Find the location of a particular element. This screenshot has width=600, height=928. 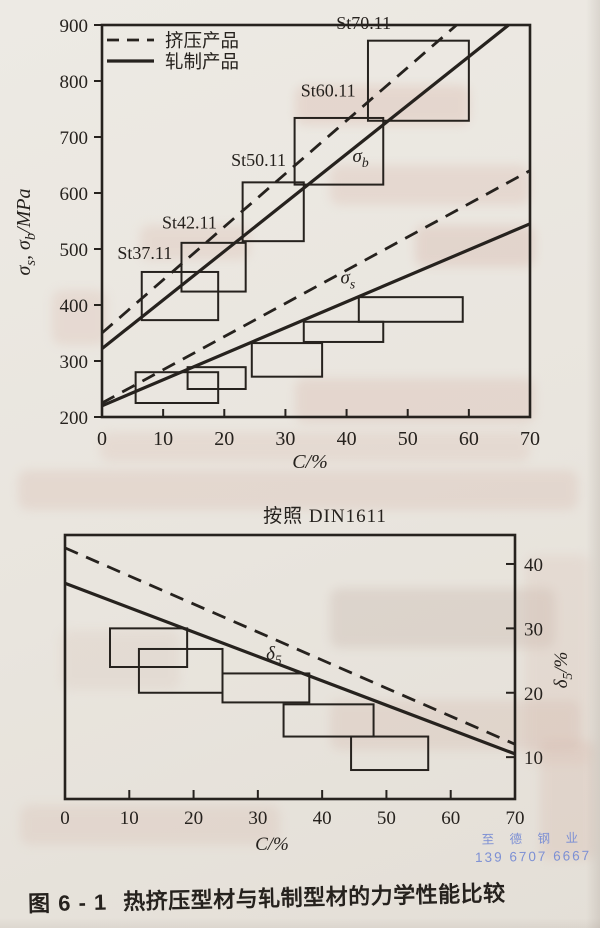

y-tick-label: 700 is located at coordinates (74, 138).